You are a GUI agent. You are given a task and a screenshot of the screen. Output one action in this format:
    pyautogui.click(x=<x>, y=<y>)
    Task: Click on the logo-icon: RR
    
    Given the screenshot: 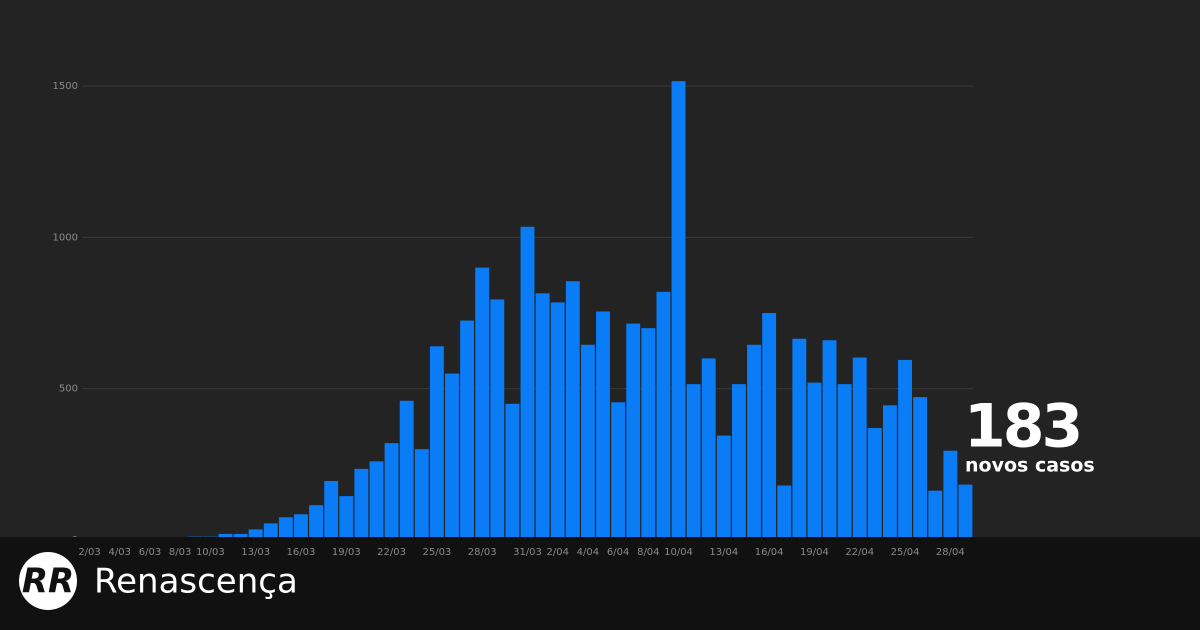 What is the action you would take?
    pyautogui.click(x=48, y=581)
    